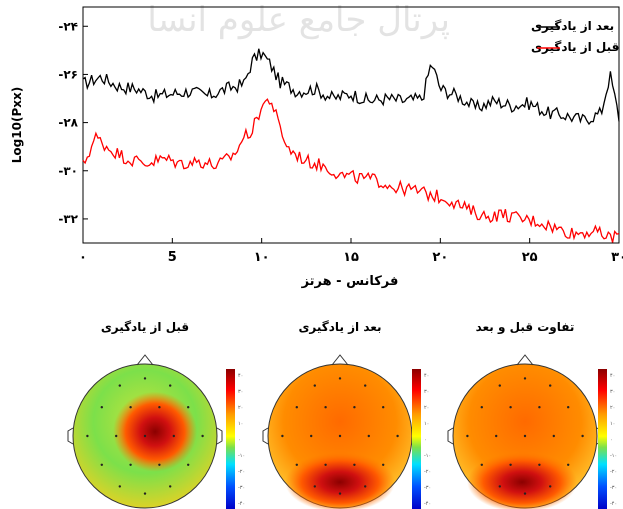  What do you see at coordinates (532, 414) in the screenshot?
I see `topomap-3: تفاوت قبل و بعد ۴۰ ۳۰ ۲۰ ۱۰ ۰ -۱۰ -۲۰ -۳۰ -۴۰` at bounding box center [532, 414].